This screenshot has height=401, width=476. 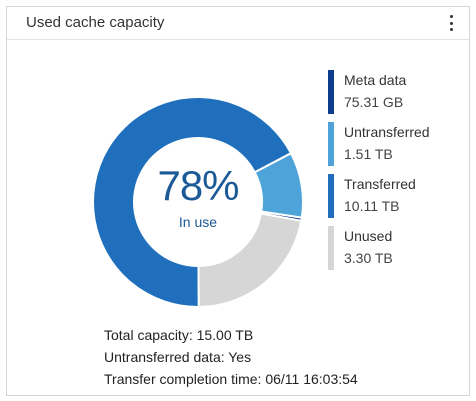 What do you see at coordinates (451, 23) in the screenshot?
I see `kebab-menu-icon` at bounding box center [451, 23].